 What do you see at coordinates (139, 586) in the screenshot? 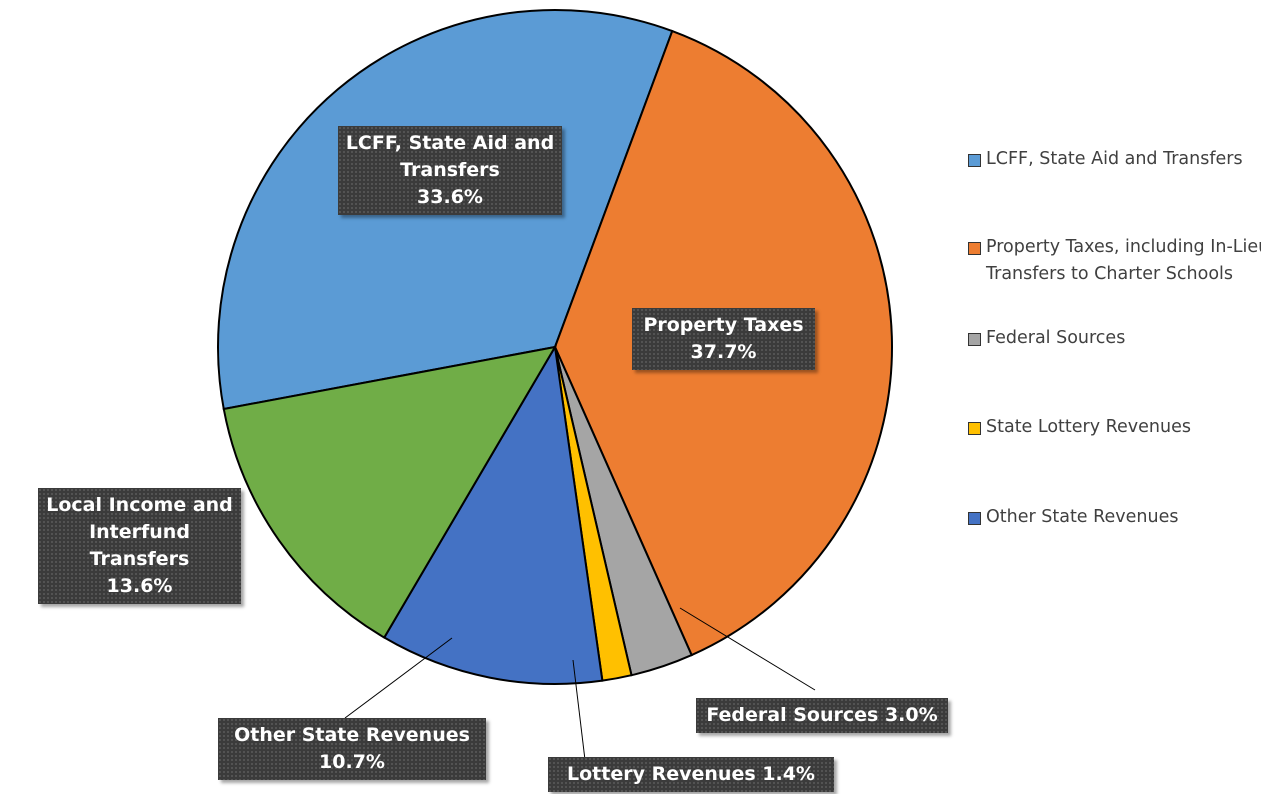
I see `data-label-value: 13.6%` at bounding box center [139, 586].